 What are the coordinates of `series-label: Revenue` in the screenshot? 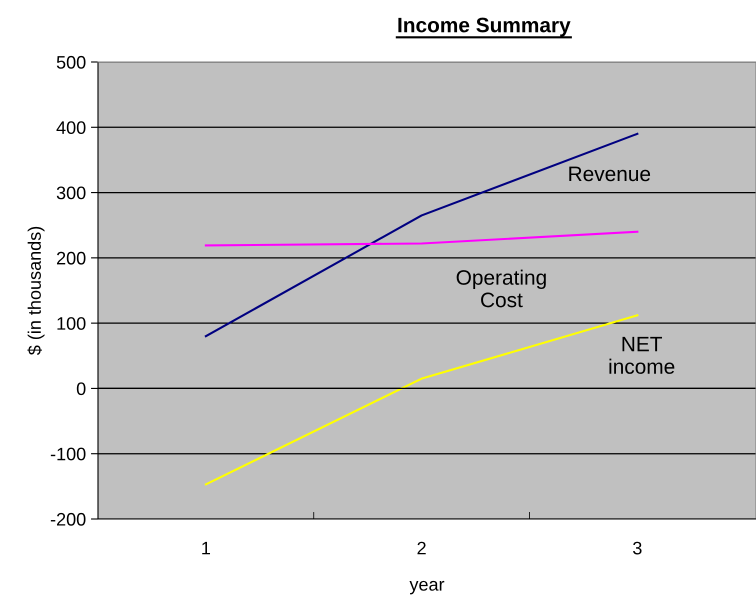 It's located at (609, 174).